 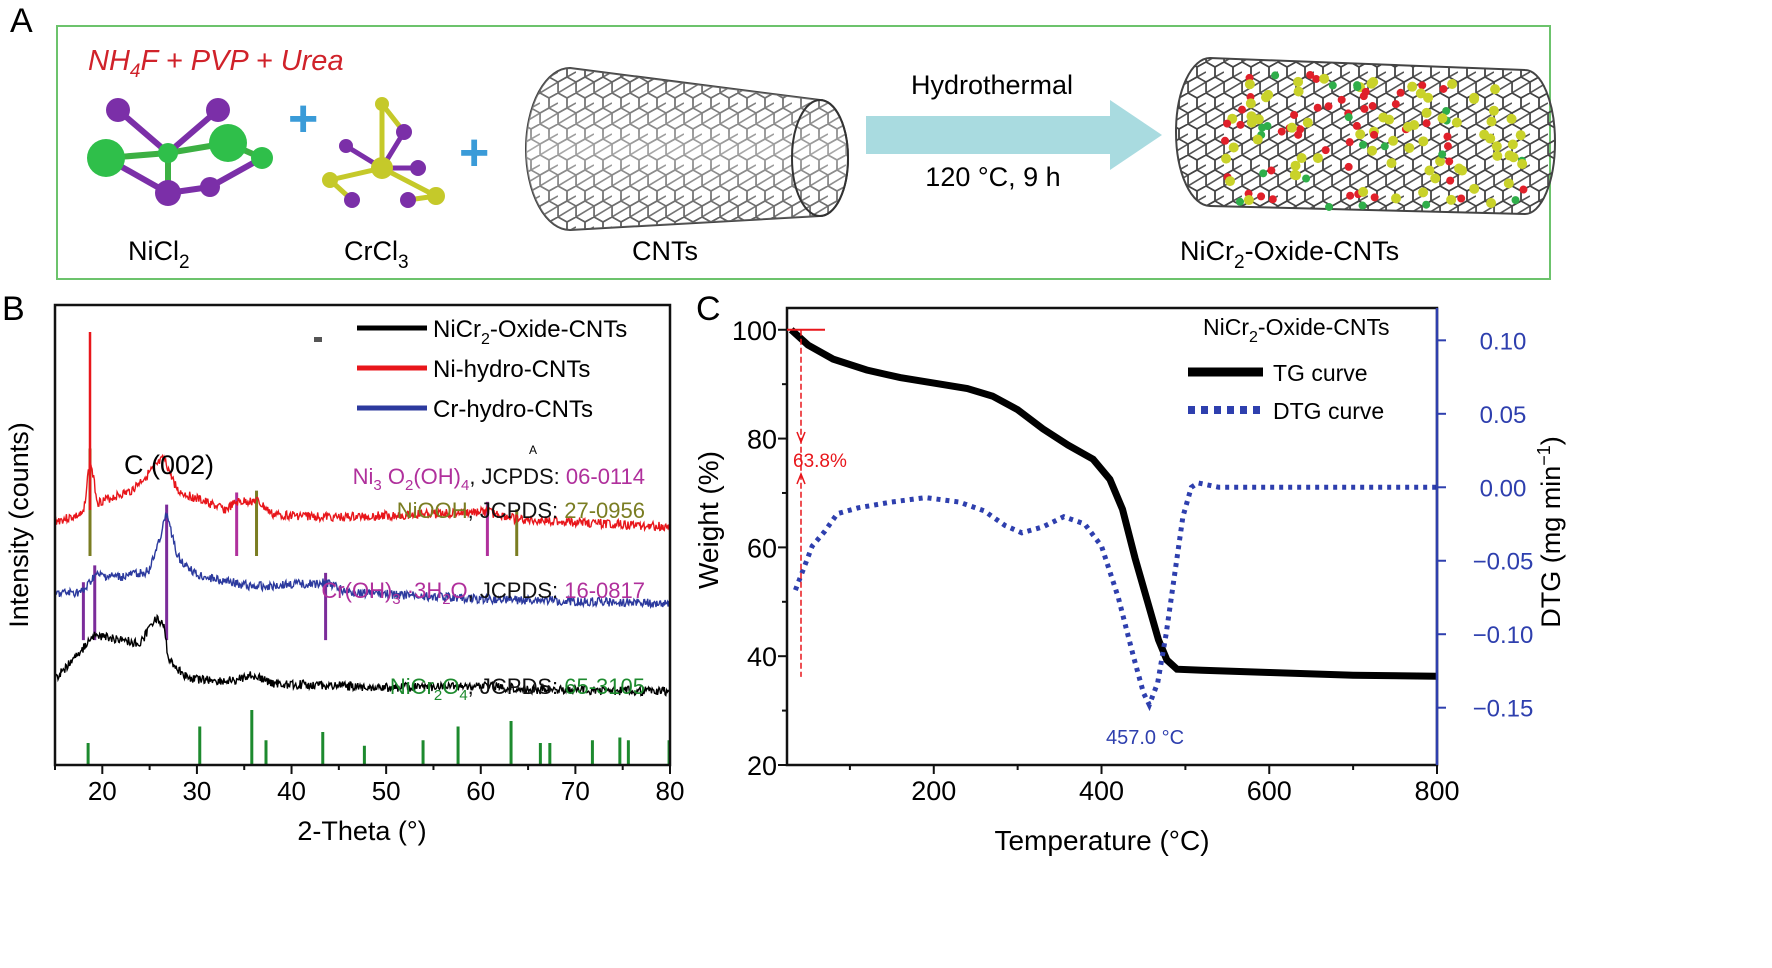 What do you see at coordinates (318, 339) in the screenshot?
I see `stray-dot` at bounding box center [318, 339].